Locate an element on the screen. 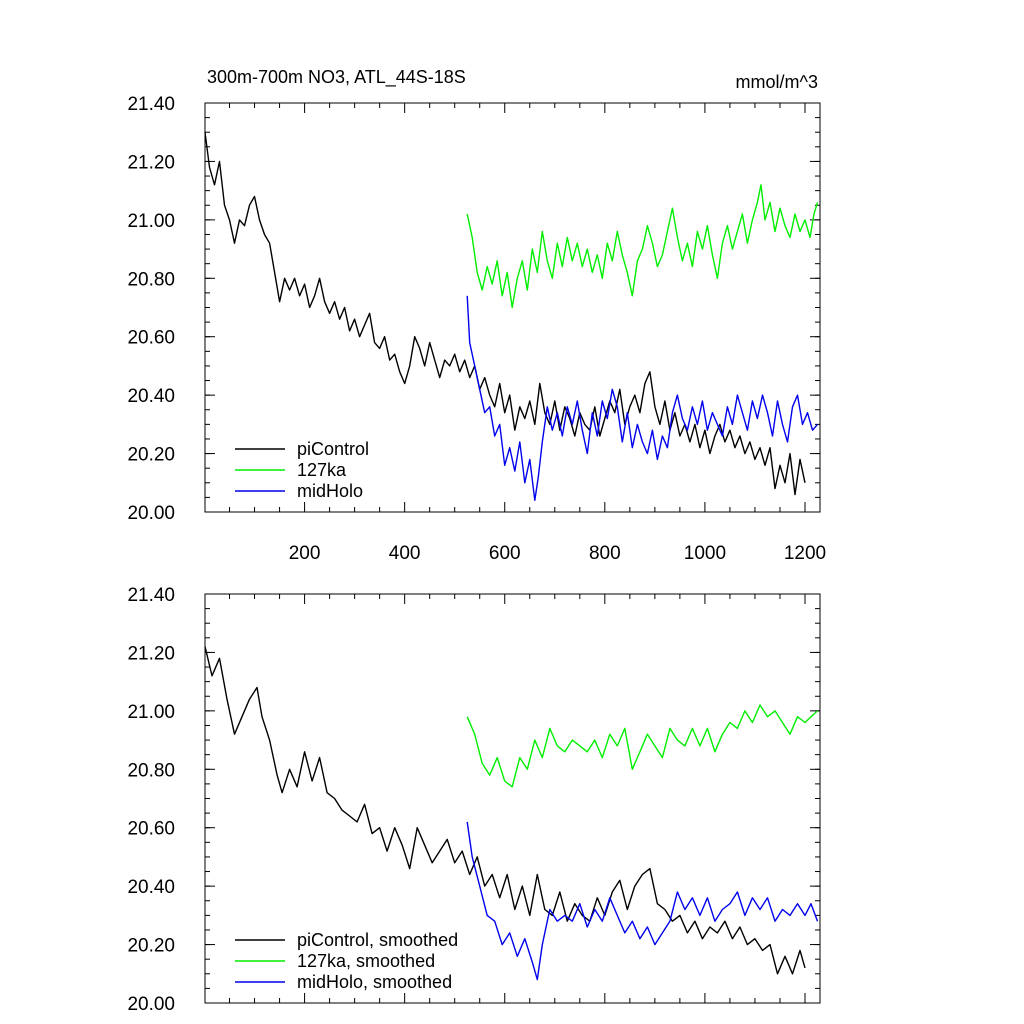 The height and width of the screenshot is (1024, 1024). legend-label: piControl is located at coordinates (333, 449).